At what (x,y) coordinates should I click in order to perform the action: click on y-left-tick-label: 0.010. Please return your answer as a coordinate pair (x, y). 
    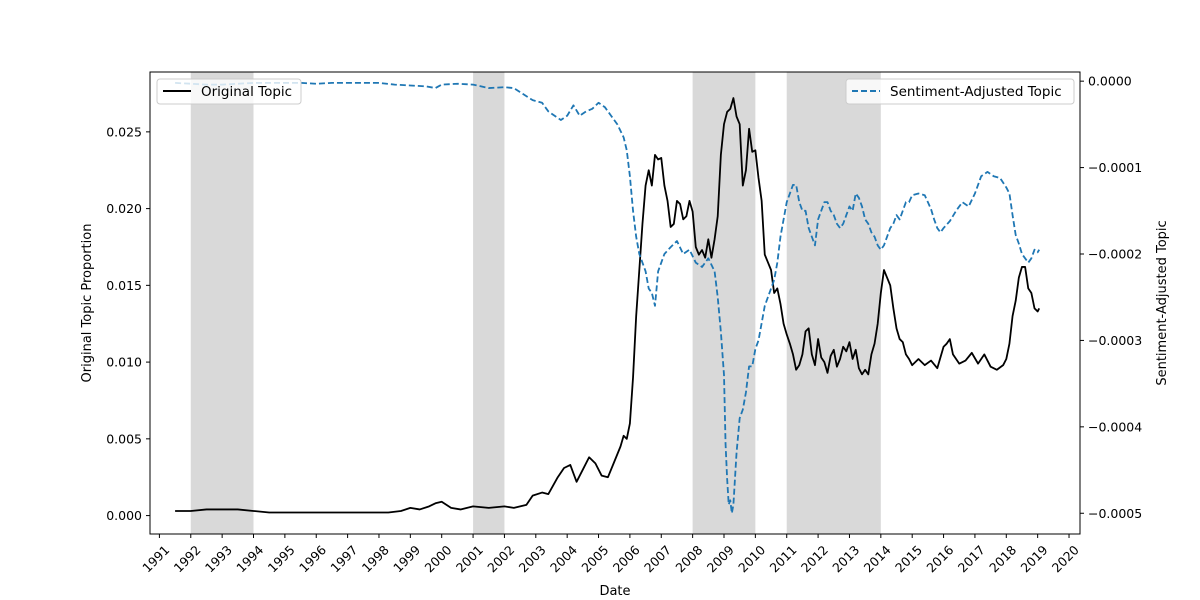
    Looking at the image, I should click on (124, 362).